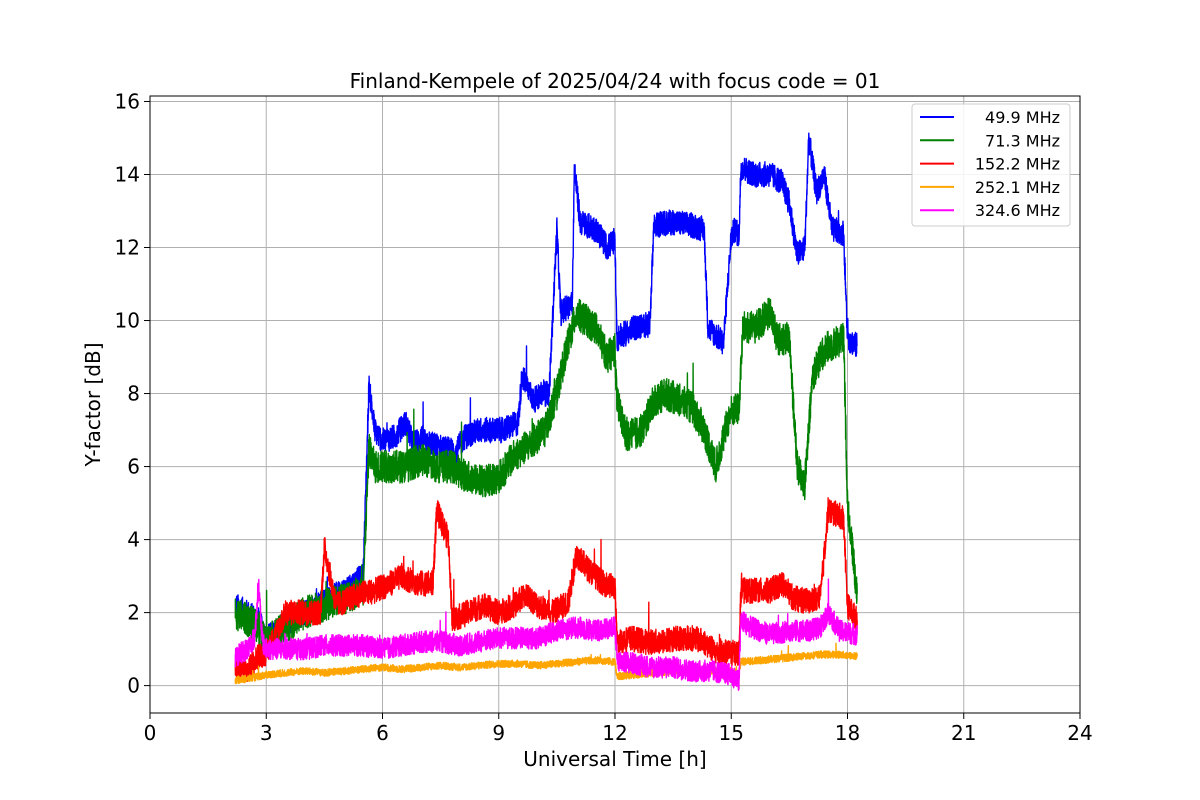 This screenshot has height=800, width=1200. I want to click on legend-entry: 152.2 MHz, so click(1017, 164).